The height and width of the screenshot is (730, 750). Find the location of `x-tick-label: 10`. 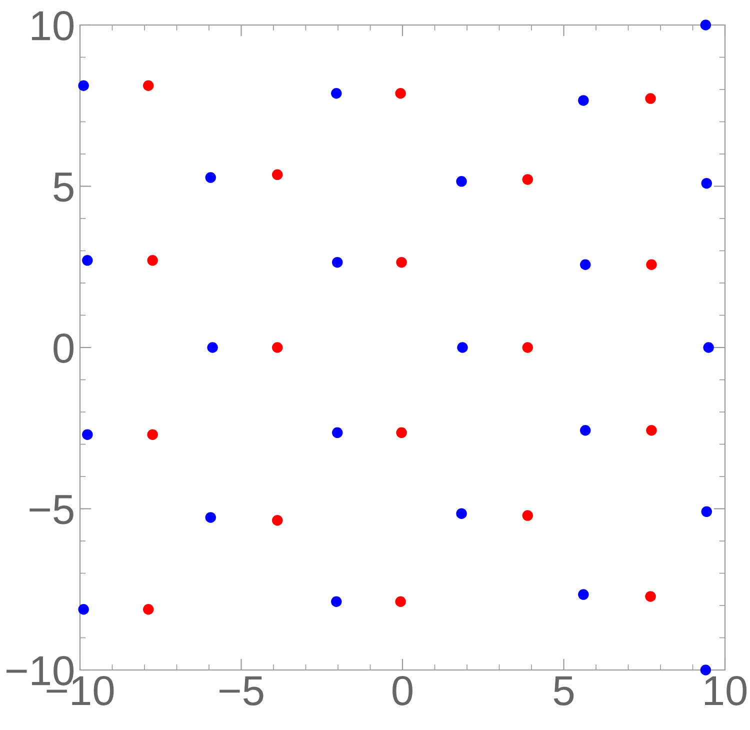

x-tick-label: 10 is located at coordinates (726, 691).